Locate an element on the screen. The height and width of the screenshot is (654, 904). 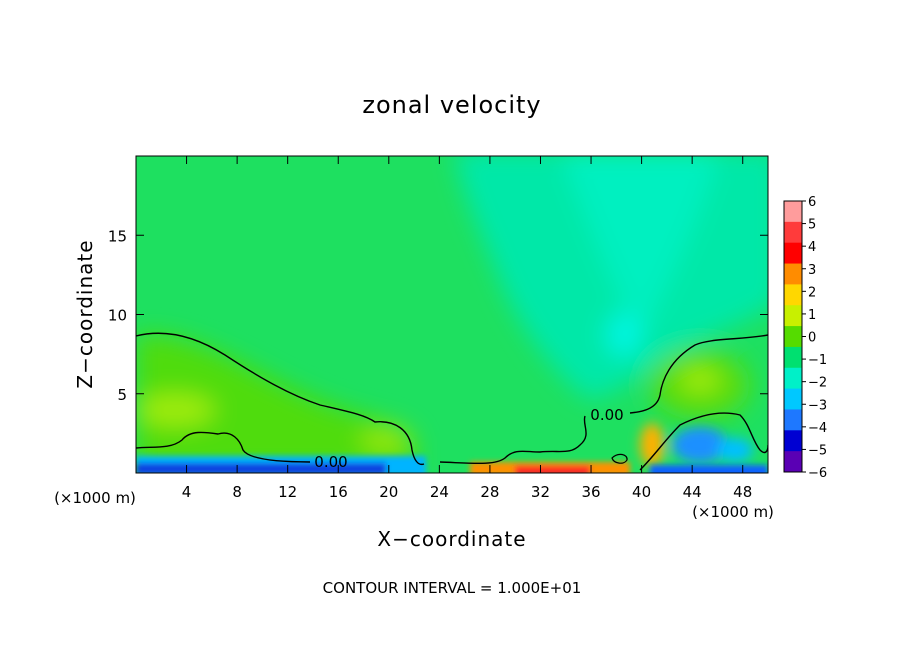
contour-line-center is located at coordinates (513, 440).